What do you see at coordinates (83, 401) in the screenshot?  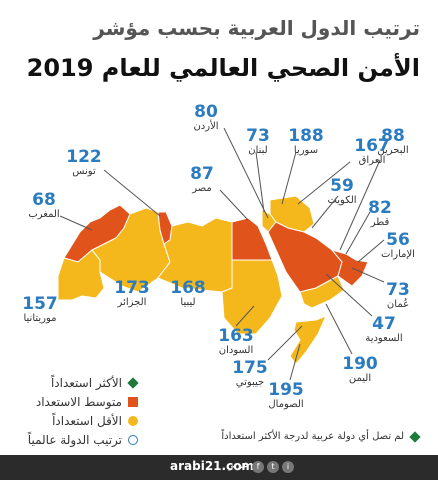 I see `legend-item-medium: متوسط الاستعداد` at bounding box center [83, 401].